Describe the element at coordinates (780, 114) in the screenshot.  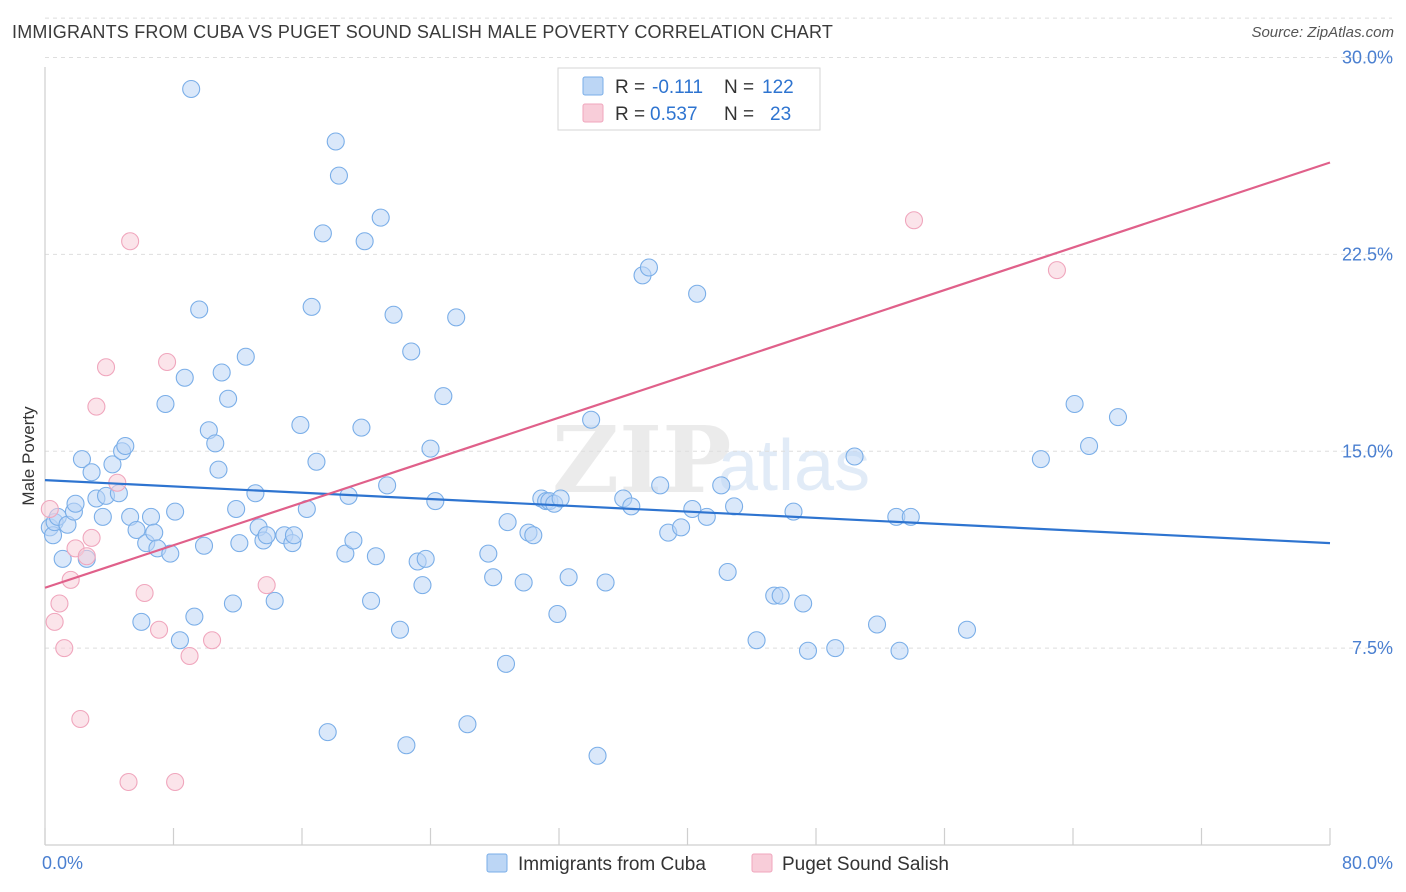
I see `legend-n-value-salish: 23` at that location.